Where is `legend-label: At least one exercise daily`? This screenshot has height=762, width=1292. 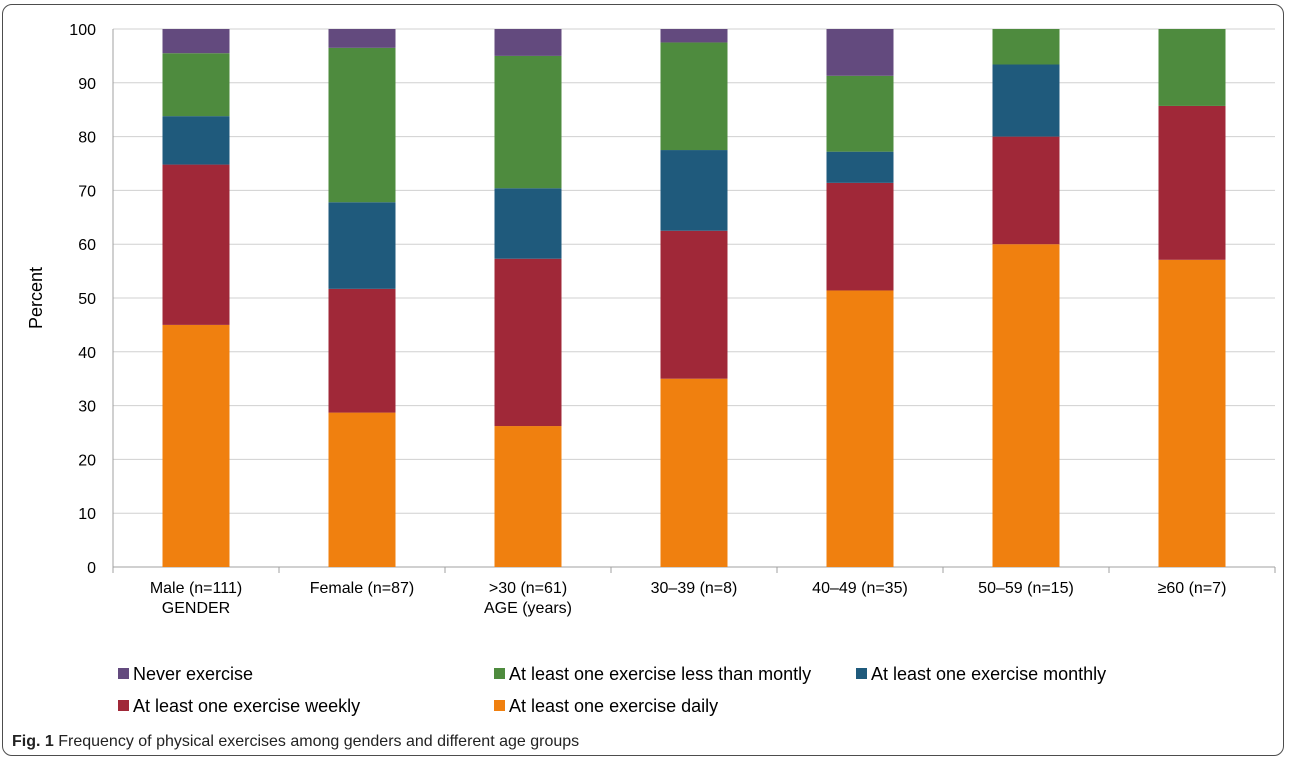 legend-label: At least one exercise daily is located at coordinates (613, 706).